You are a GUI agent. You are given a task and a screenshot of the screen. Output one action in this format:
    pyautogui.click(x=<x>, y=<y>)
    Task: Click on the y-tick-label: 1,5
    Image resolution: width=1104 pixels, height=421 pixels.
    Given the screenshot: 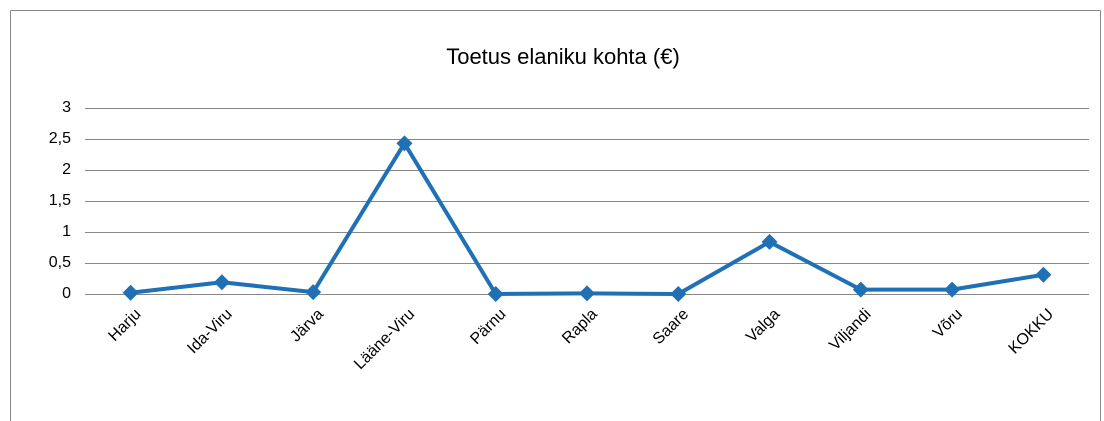 What is the action you would take?
    pyautogui.click(x=60, y=200)
    